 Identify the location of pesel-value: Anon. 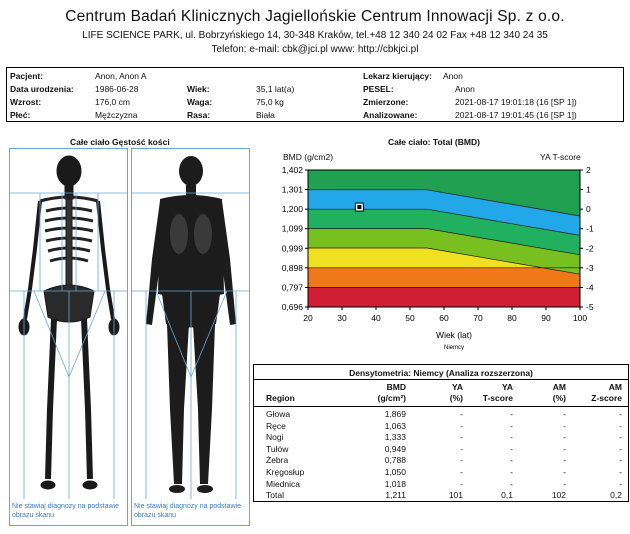
(465, 89).